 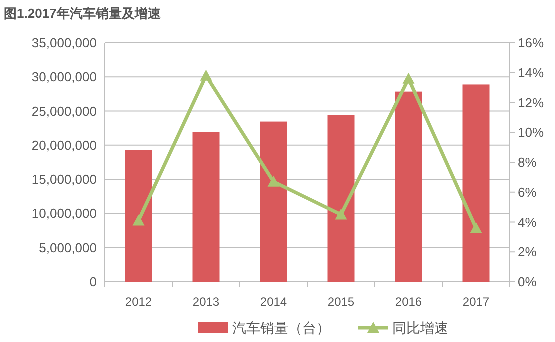 I want to click on y-tick-label: 10,000,000, so click(x=64, y=214).